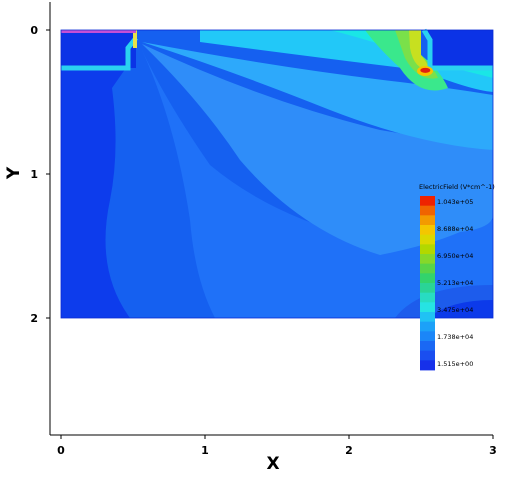  I want to click on x-tick-label: 2, so click(349, 450).